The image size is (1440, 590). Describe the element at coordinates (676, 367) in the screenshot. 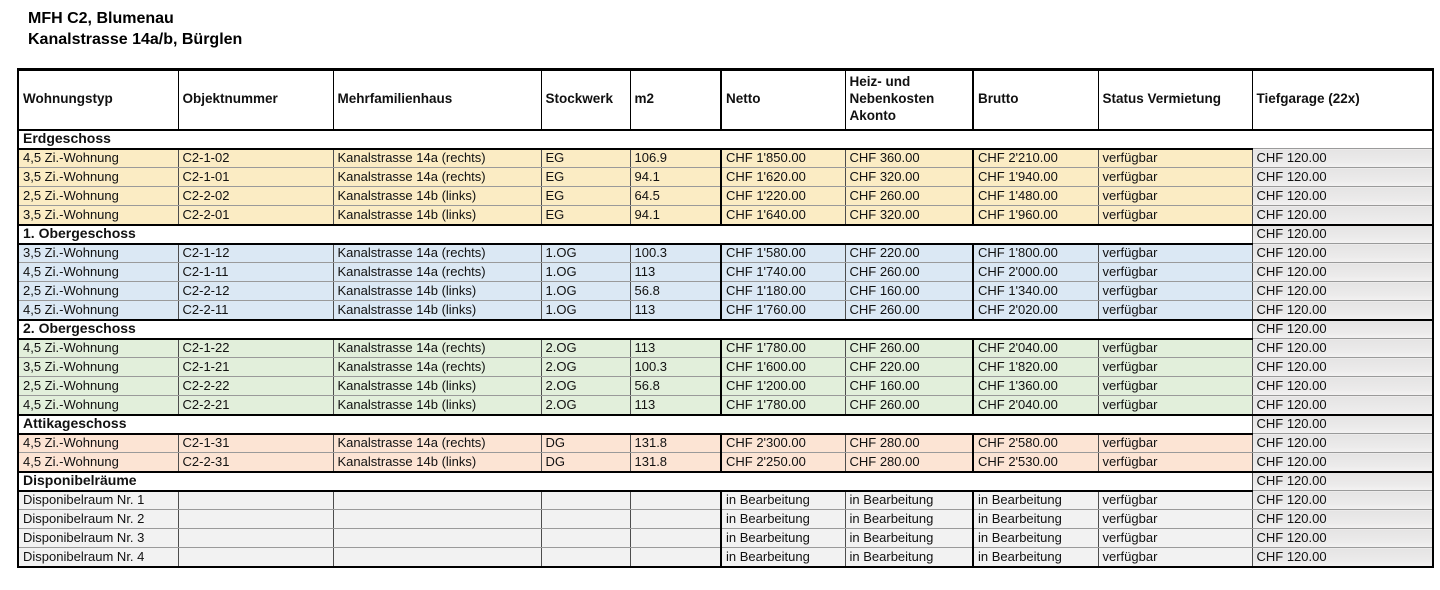

I see `cell-m2: 100.3` at that location.